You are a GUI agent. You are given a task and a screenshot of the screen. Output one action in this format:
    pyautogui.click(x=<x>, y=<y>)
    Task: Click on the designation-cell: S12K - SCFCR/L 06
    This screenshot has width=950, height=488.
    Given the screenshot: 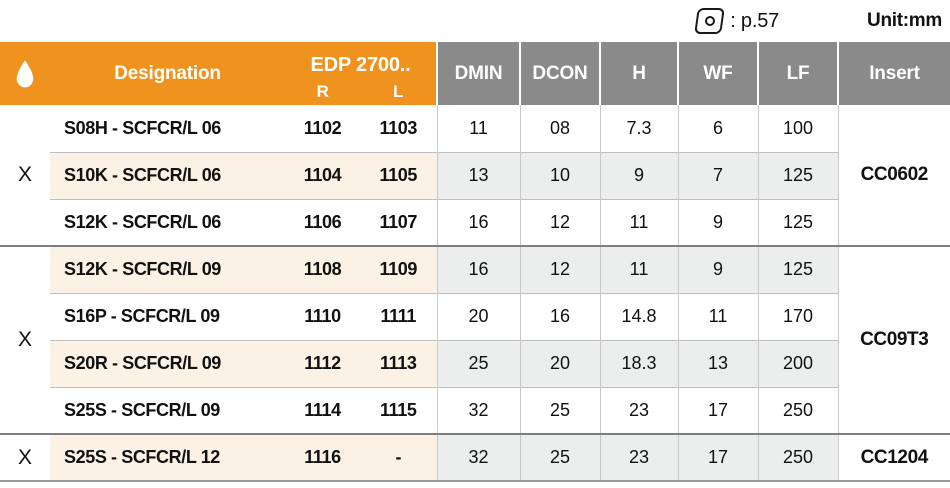 What is the action you would take?
    pyautogui.click(x=167, y=222)
    